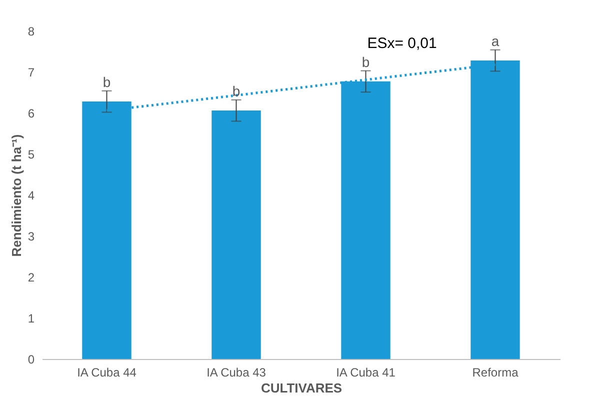 The height and width of the screenshot is (415, 590). What do you see at coordinates (366, 373) in the screenshot?
I see `x-tick-label: IA Cuba 41` at bounding box center [366, 373].